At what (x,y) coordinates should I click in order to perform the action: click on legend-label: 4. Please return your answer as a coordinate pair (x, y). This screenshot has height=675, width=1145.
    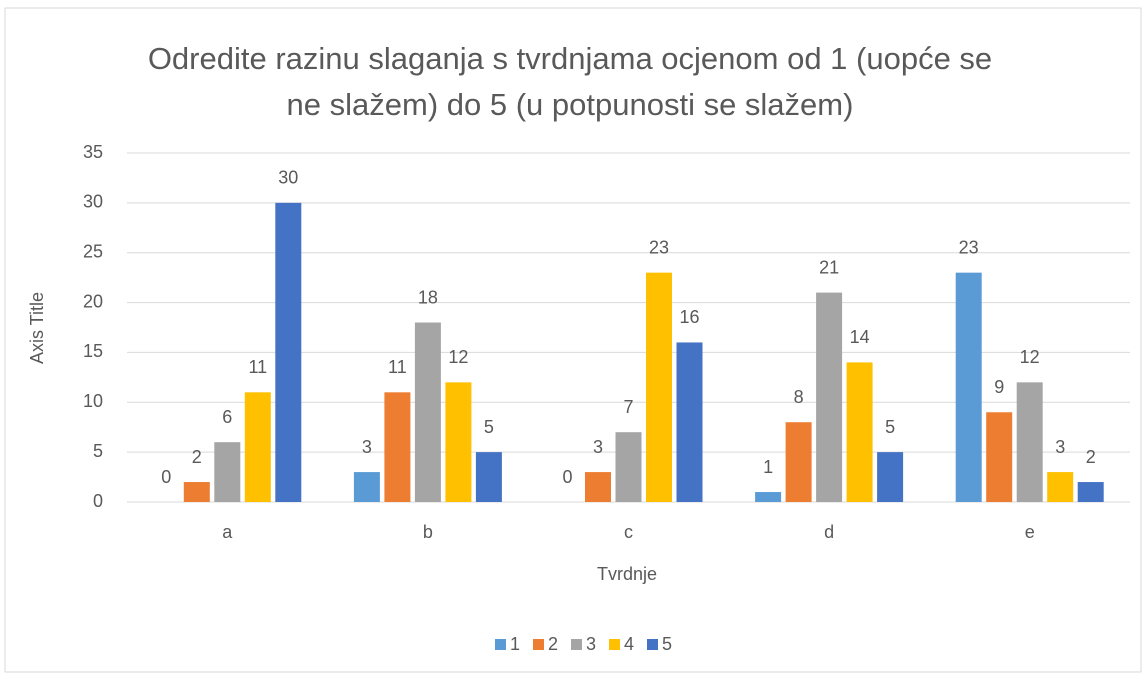
    Looking at the image, I should click on (629, 644).